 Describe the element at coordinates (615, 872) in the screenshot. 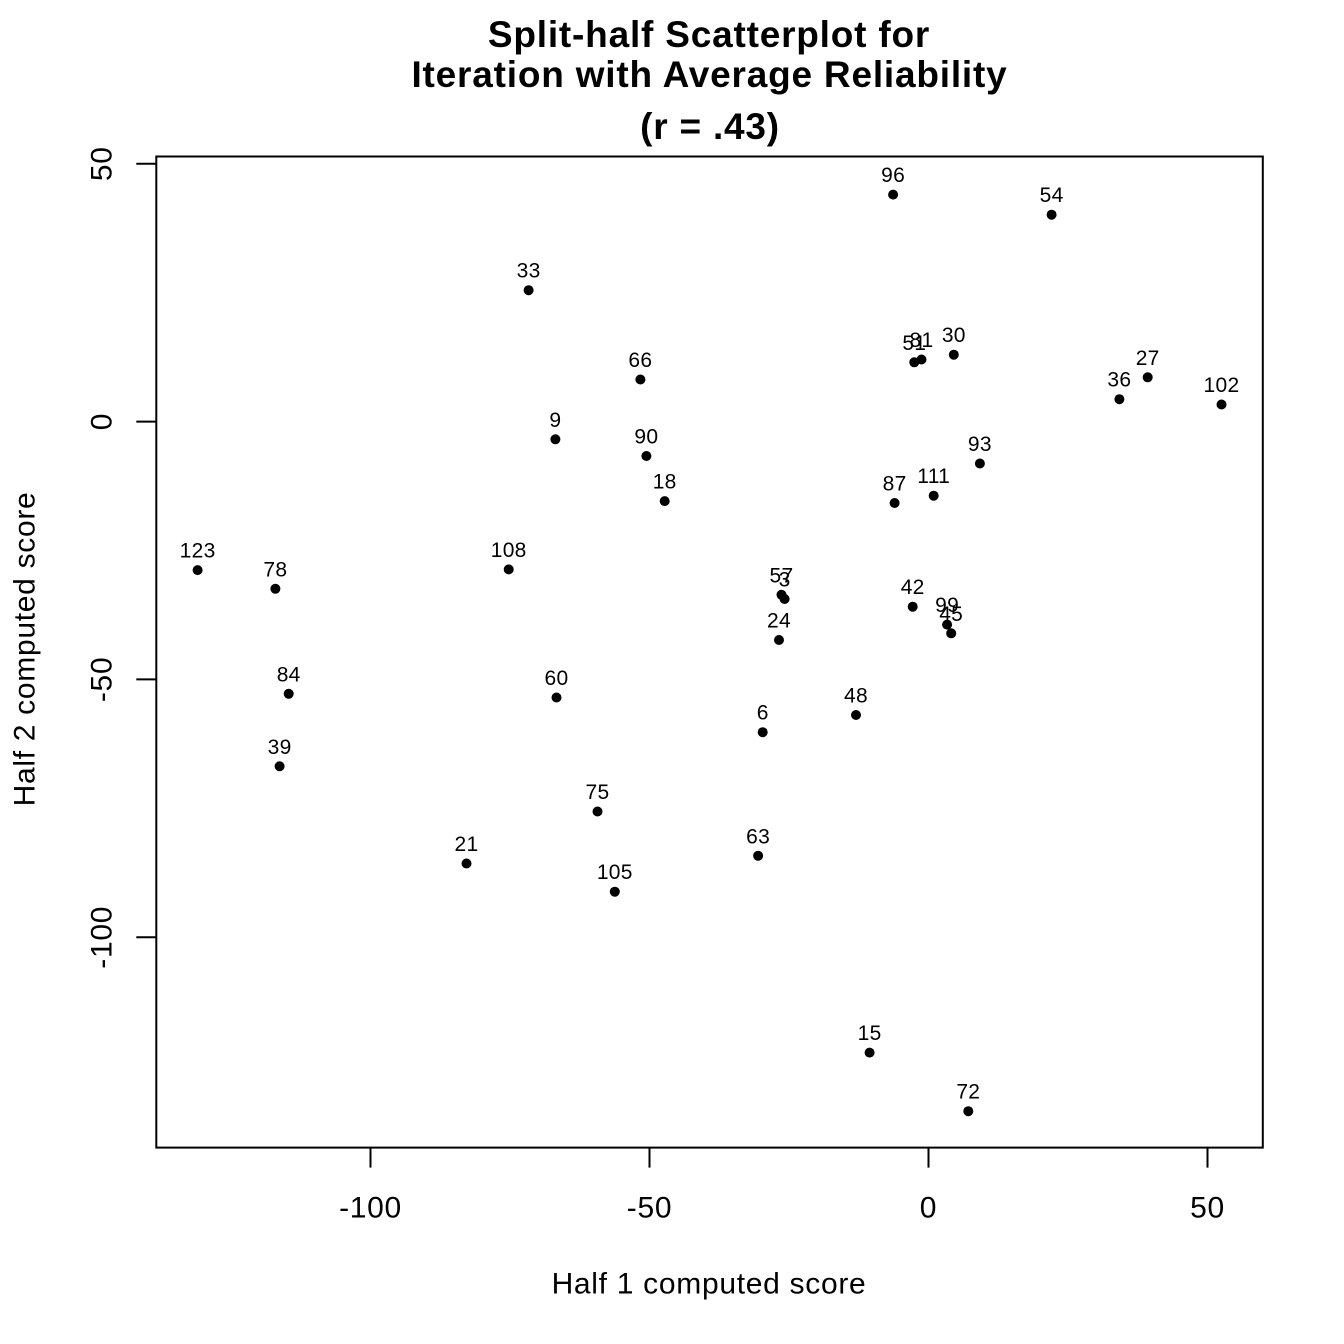

I see `svg-text: 105` at that location.